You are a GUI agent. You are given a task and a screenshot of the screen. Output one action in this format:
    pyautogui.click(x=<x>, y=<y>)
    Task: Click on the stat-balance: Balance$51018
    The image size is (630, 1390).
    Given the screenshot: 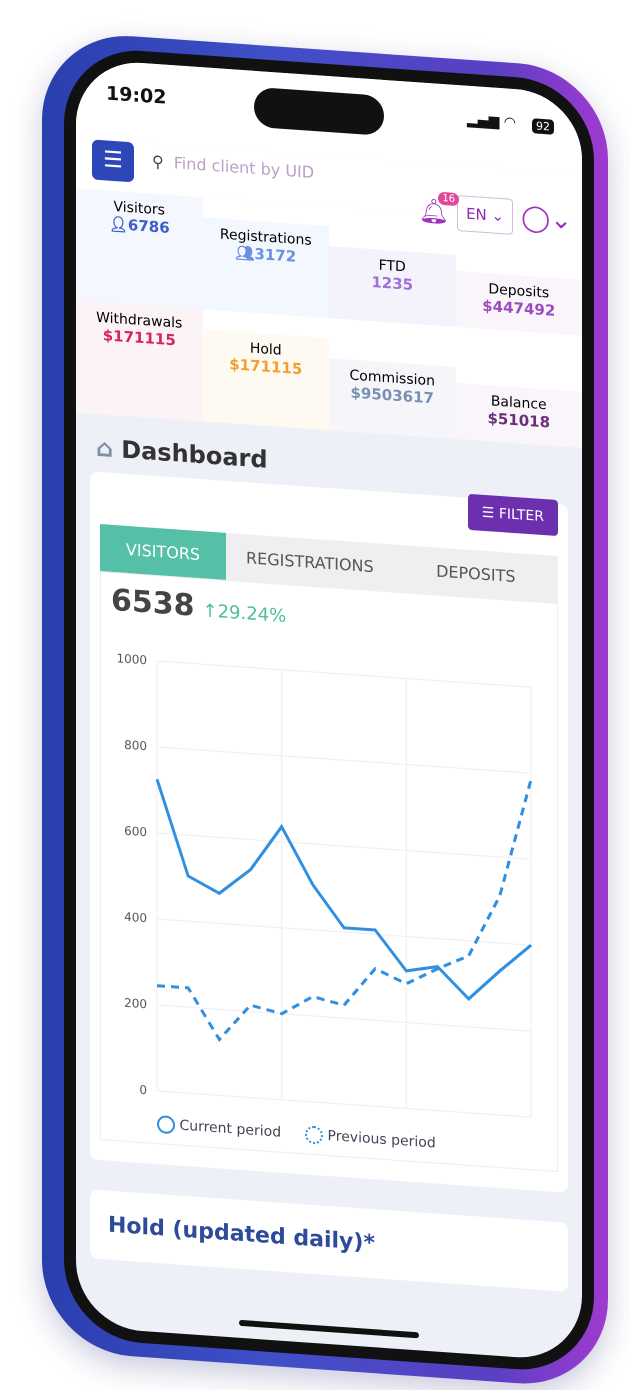 What is the action you would take?
    pyautogui.click(x=519, y=415)
    